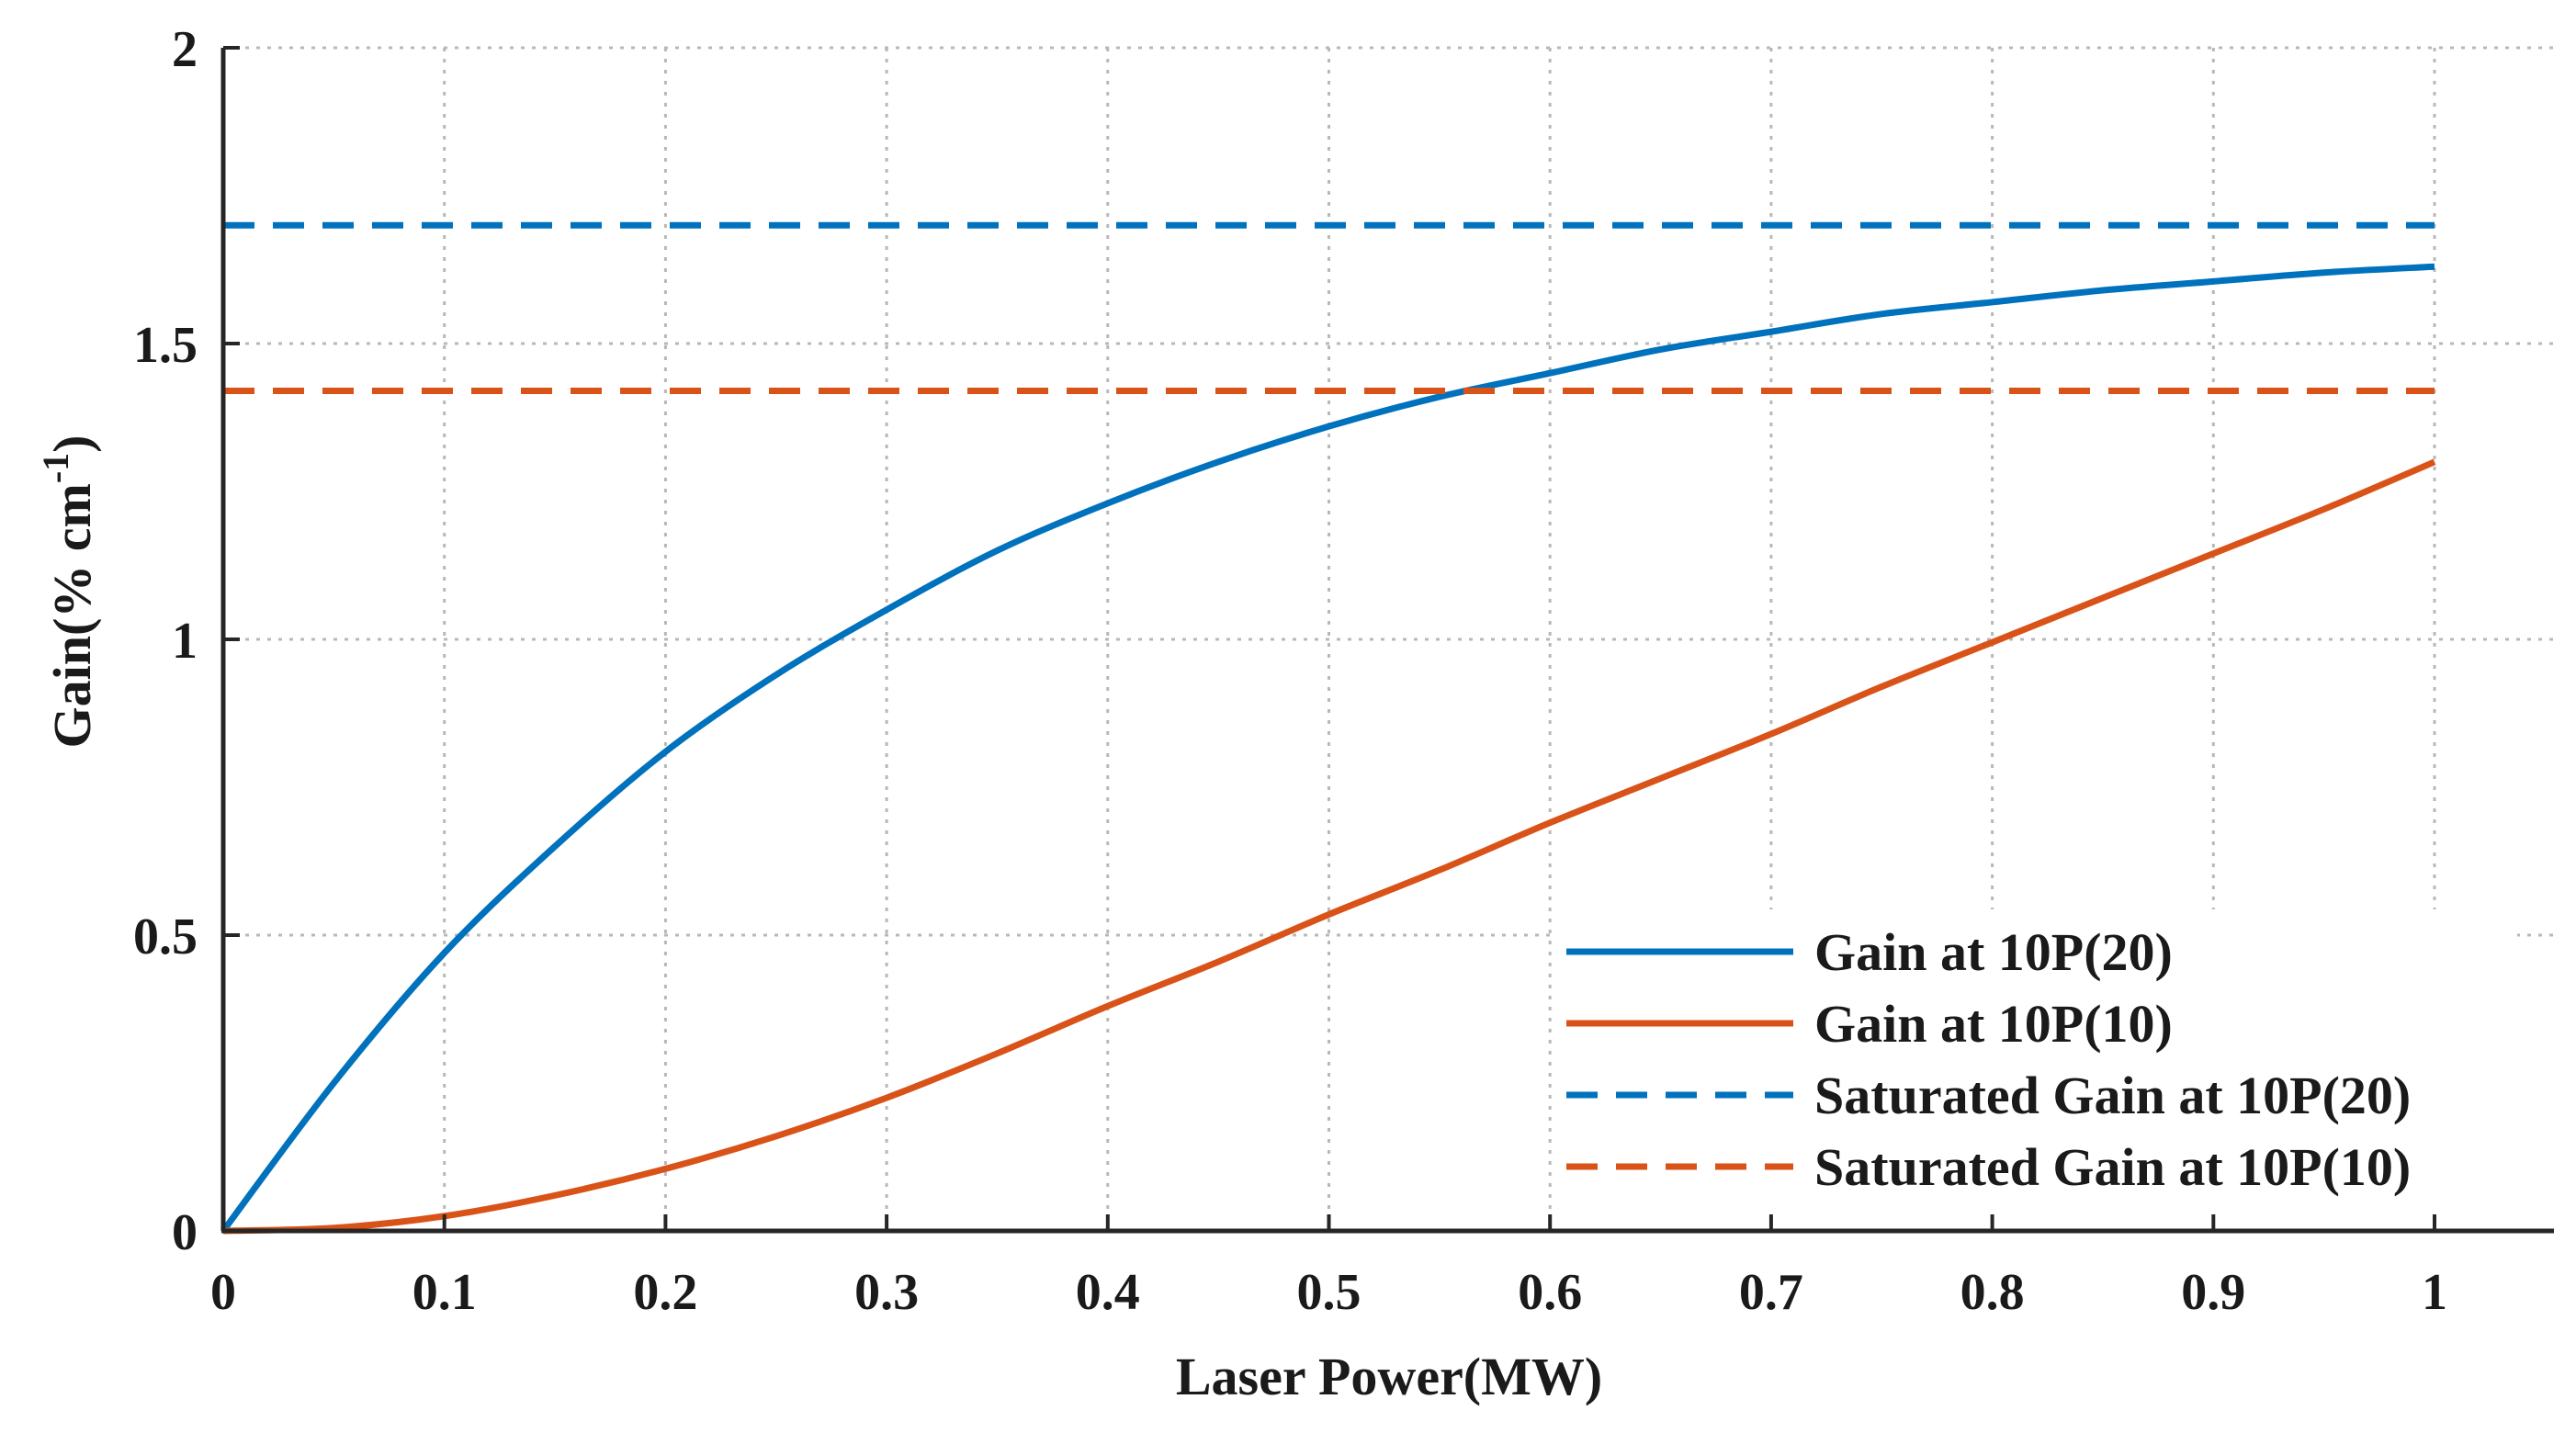 This screenshot has height=1433, width=2576. I want to click on y-tick-label: 0.5, so click(165, 936).